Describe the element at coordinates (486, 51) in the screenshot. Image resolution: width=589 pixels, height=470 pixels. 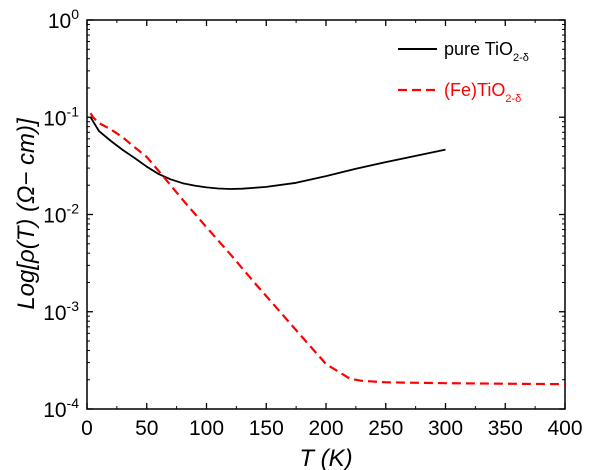
I see `legend-label-pure: pure TiO2-δ` at that location.